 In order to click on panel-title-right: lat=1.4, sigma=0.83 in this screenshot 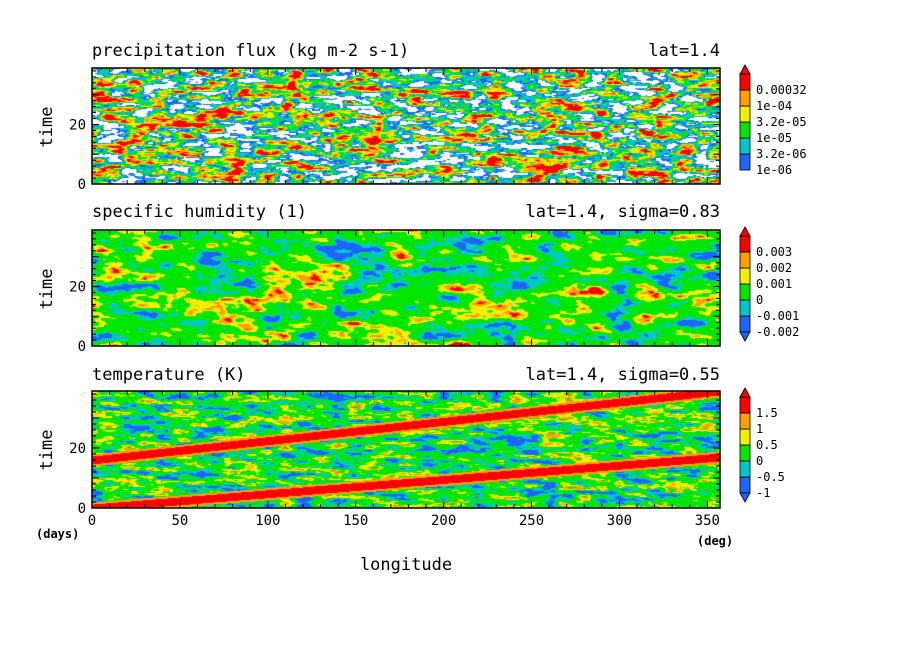, I will do `click(623, 212)`.